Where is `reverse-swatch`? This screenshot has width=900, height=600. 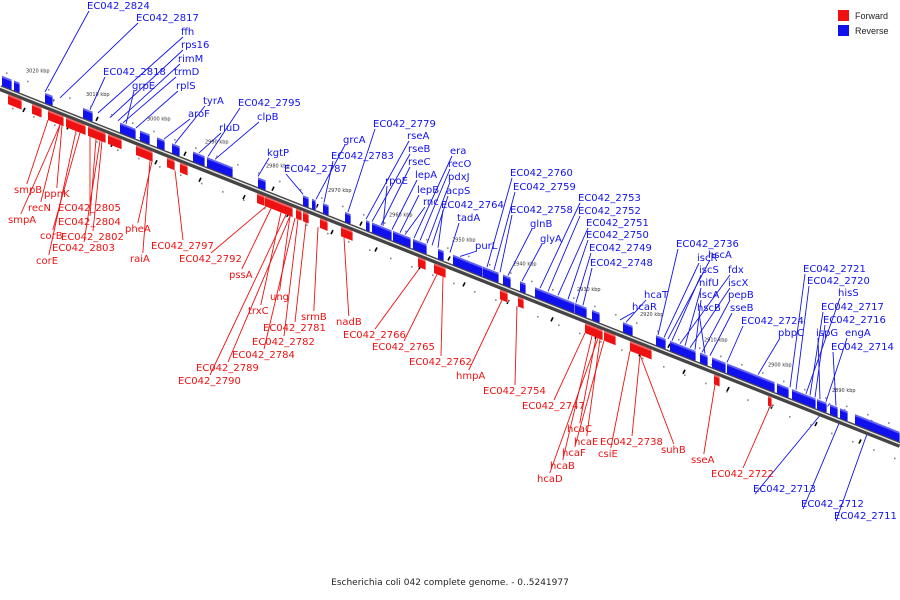 reverse-swatch is located at coordinates (843, 30).